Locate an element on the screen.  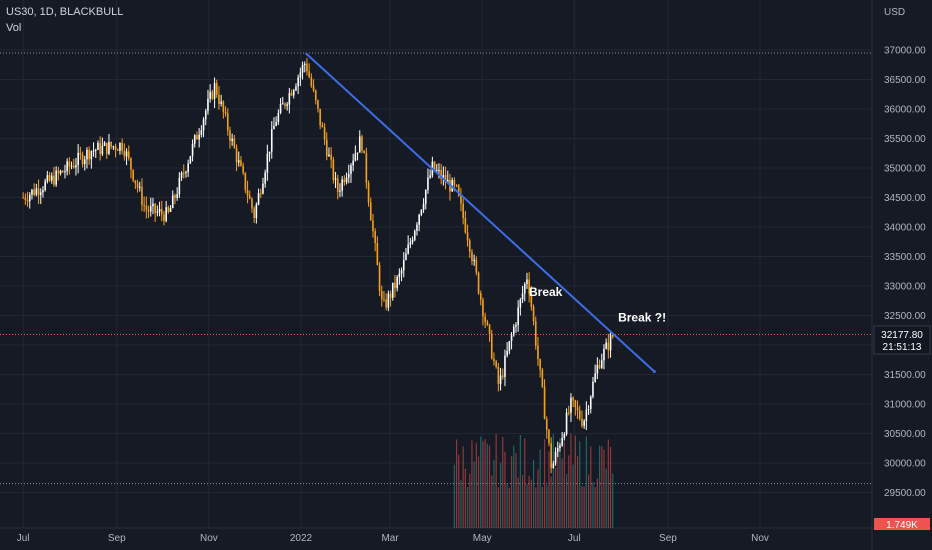
time-tick-label: Jul is located at coordinates (574, 538).